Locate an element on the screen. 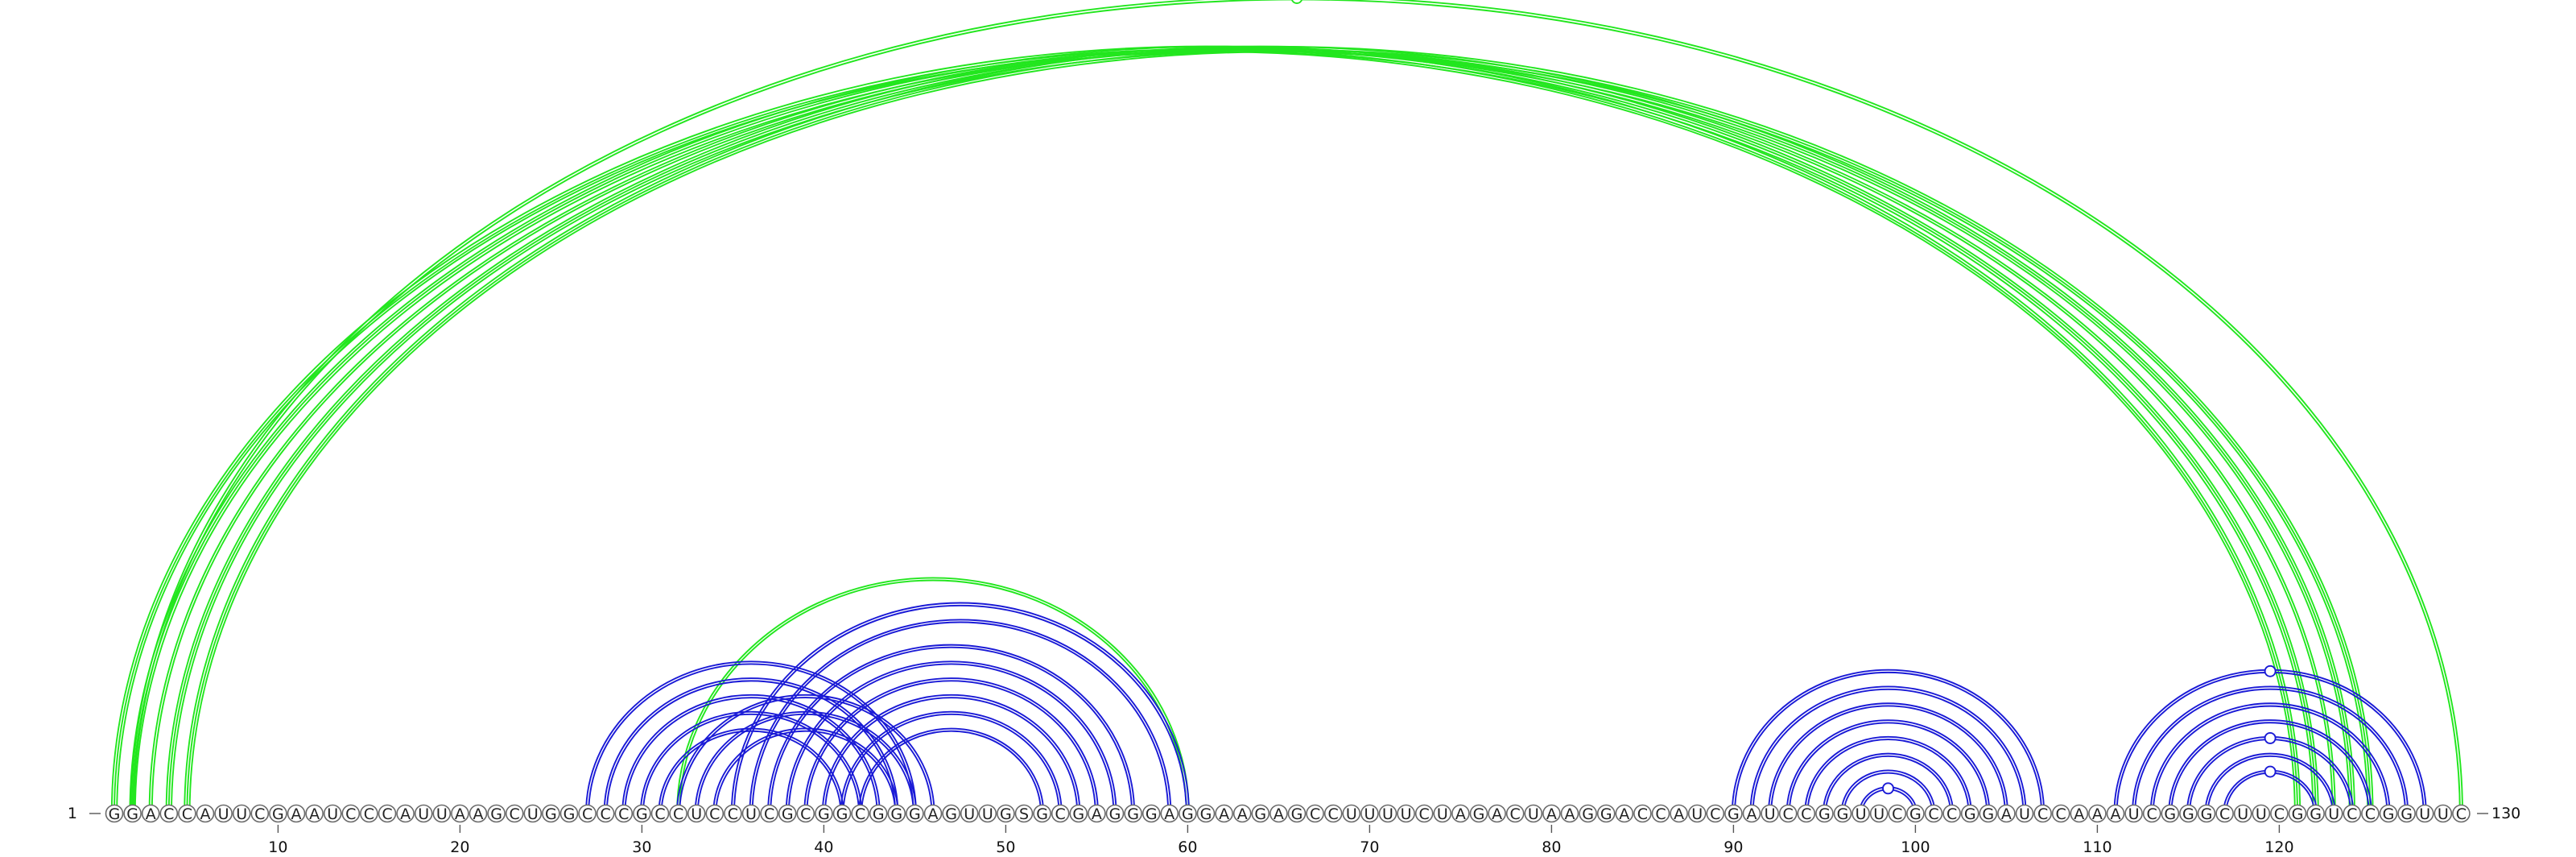  base-120: C is located at coordinates (2279, 813).